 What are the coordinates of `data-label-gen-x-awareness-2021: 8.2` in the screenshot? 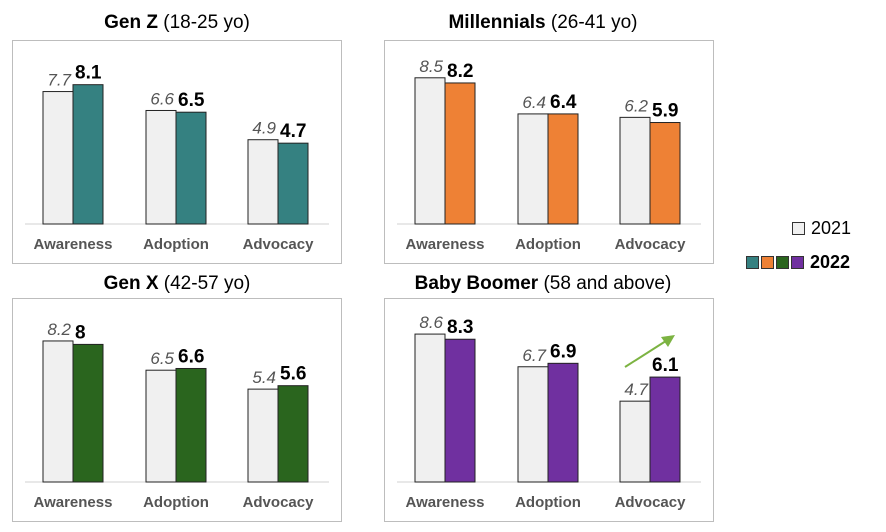 It's located at (59, 329).